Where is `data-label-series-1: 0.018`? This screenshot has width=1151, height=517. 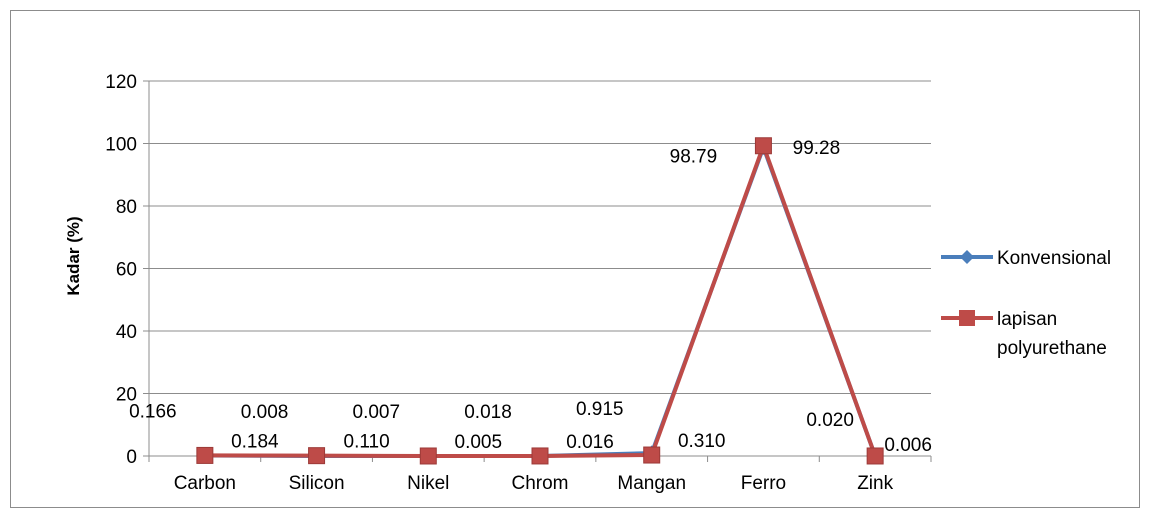
data-label-series-1: 0.018 is located at coordinates (488, 412).